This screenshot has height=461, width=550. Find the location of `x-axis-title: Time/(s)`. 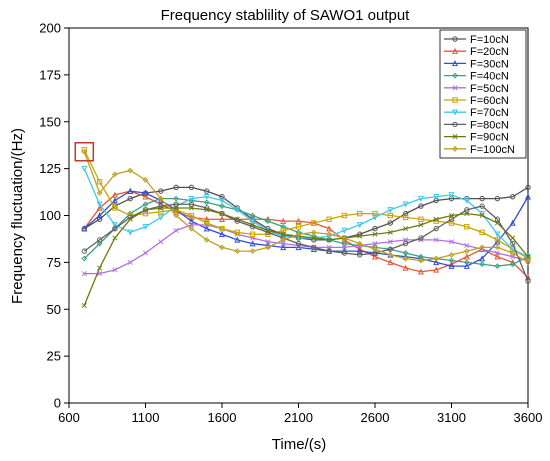

x-axis-title: Time/(s) is located at coordinates (299, 444).